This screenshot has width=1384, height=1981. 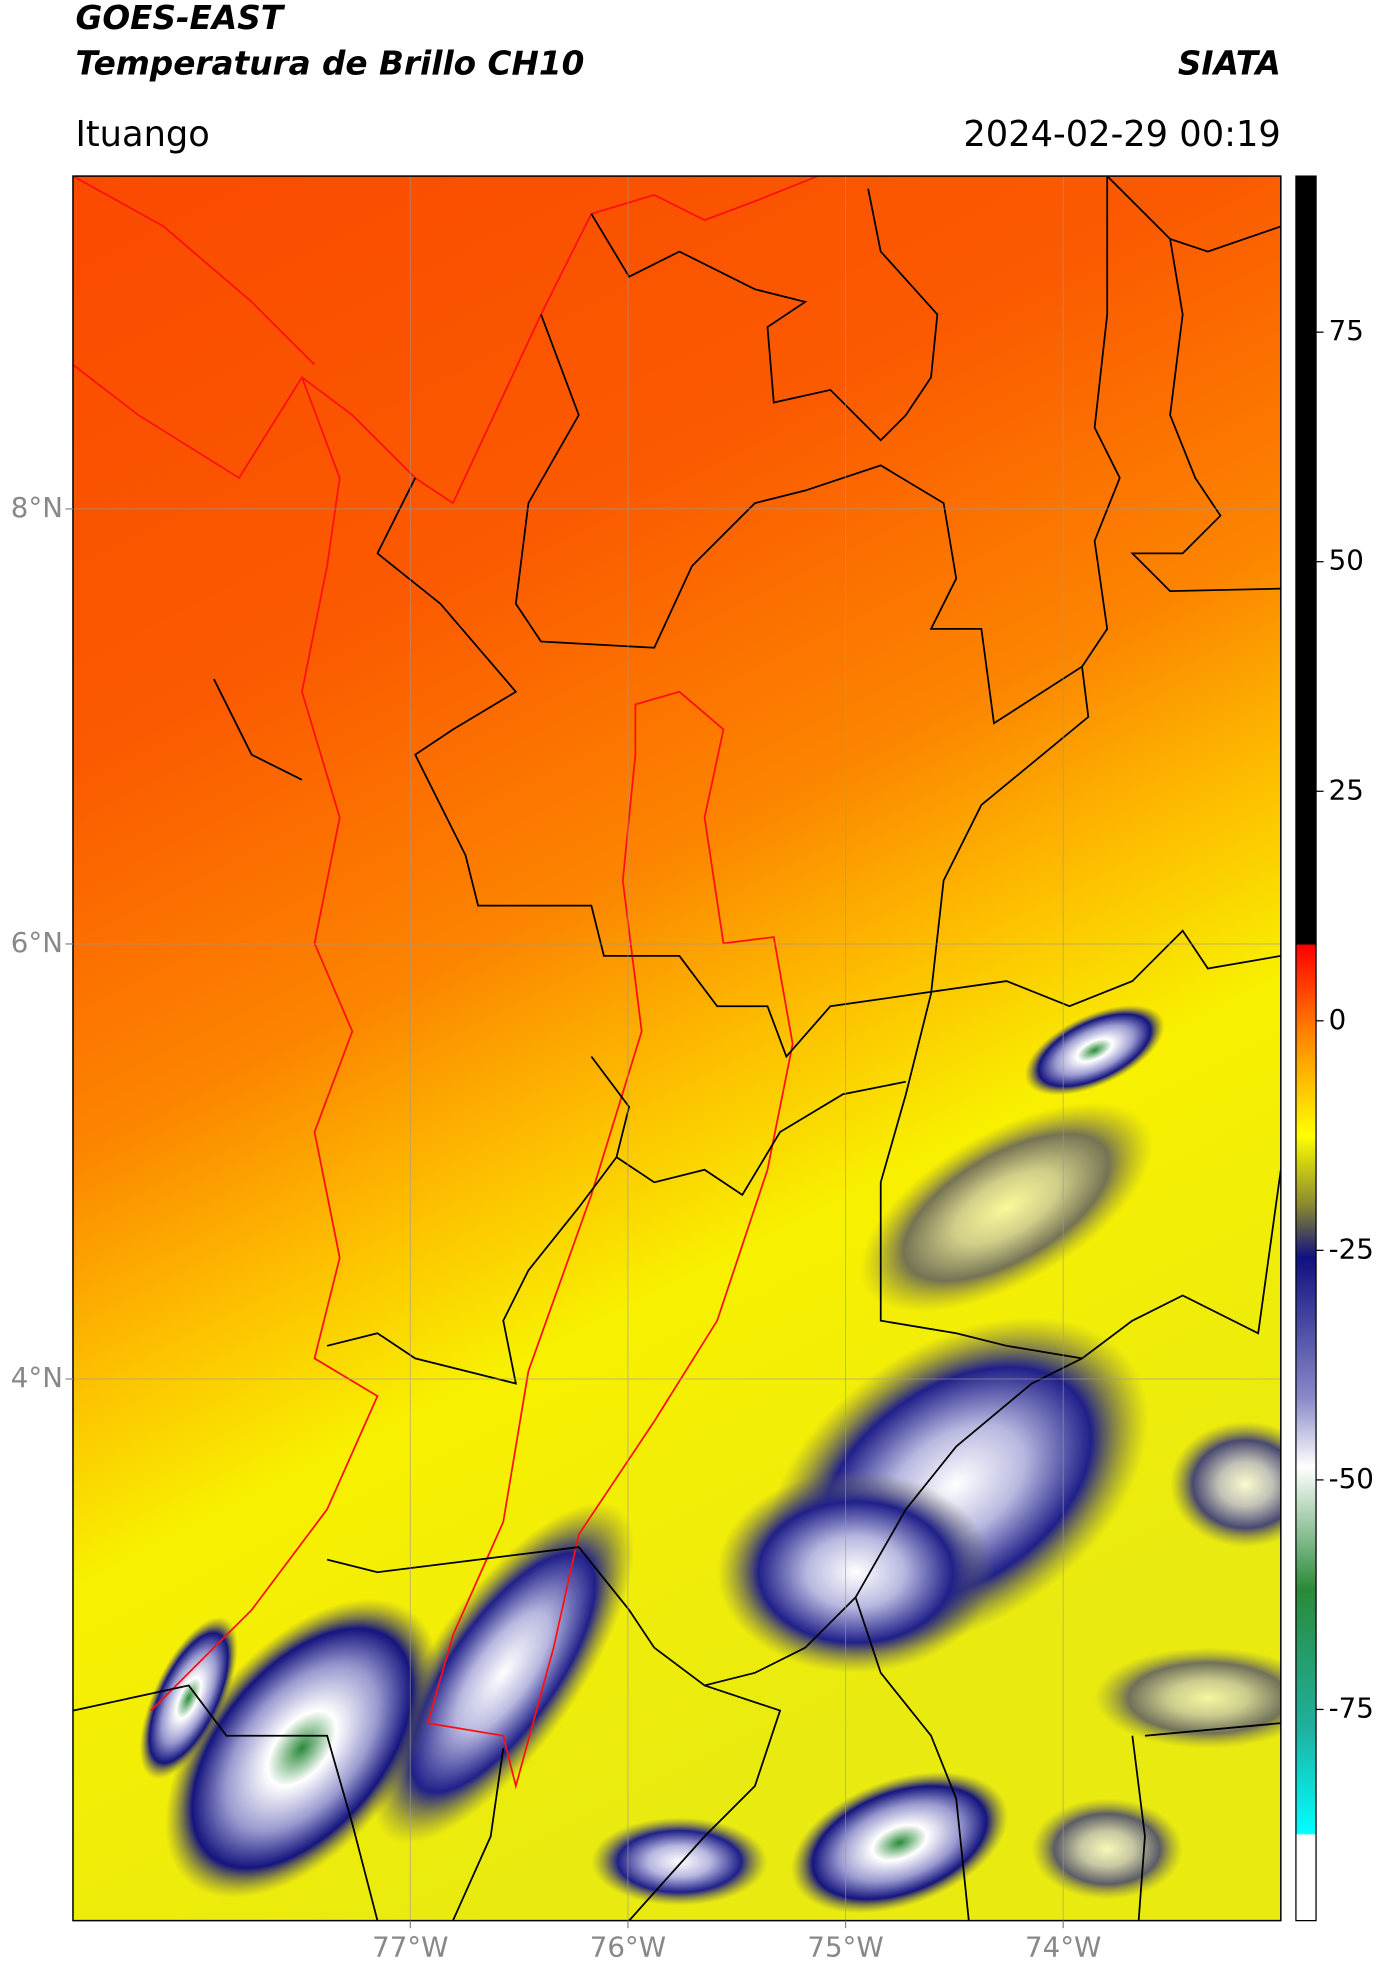 What do you see at coordinates (1121, 134) in the screenshot?
I see `timestamp: 2024-02-29 00:19` at bounding box center [1121, 134].